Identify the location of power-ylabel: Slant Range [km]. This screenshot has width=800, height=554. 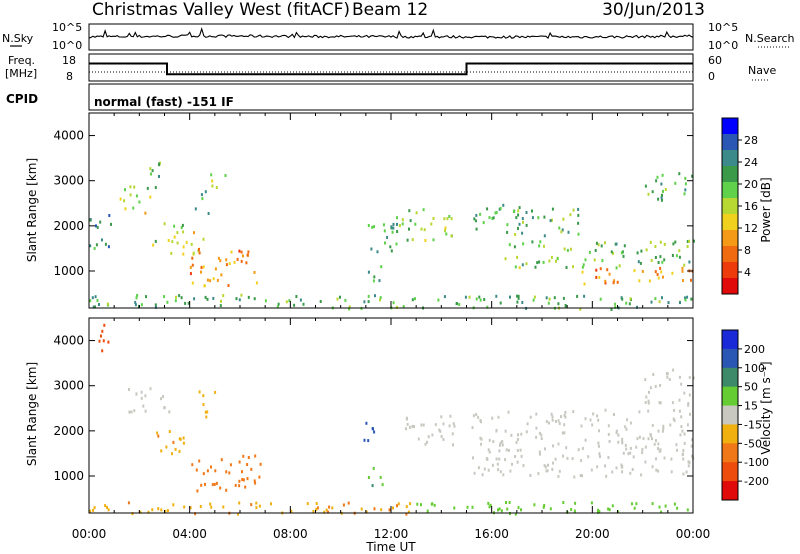
(32, 210).